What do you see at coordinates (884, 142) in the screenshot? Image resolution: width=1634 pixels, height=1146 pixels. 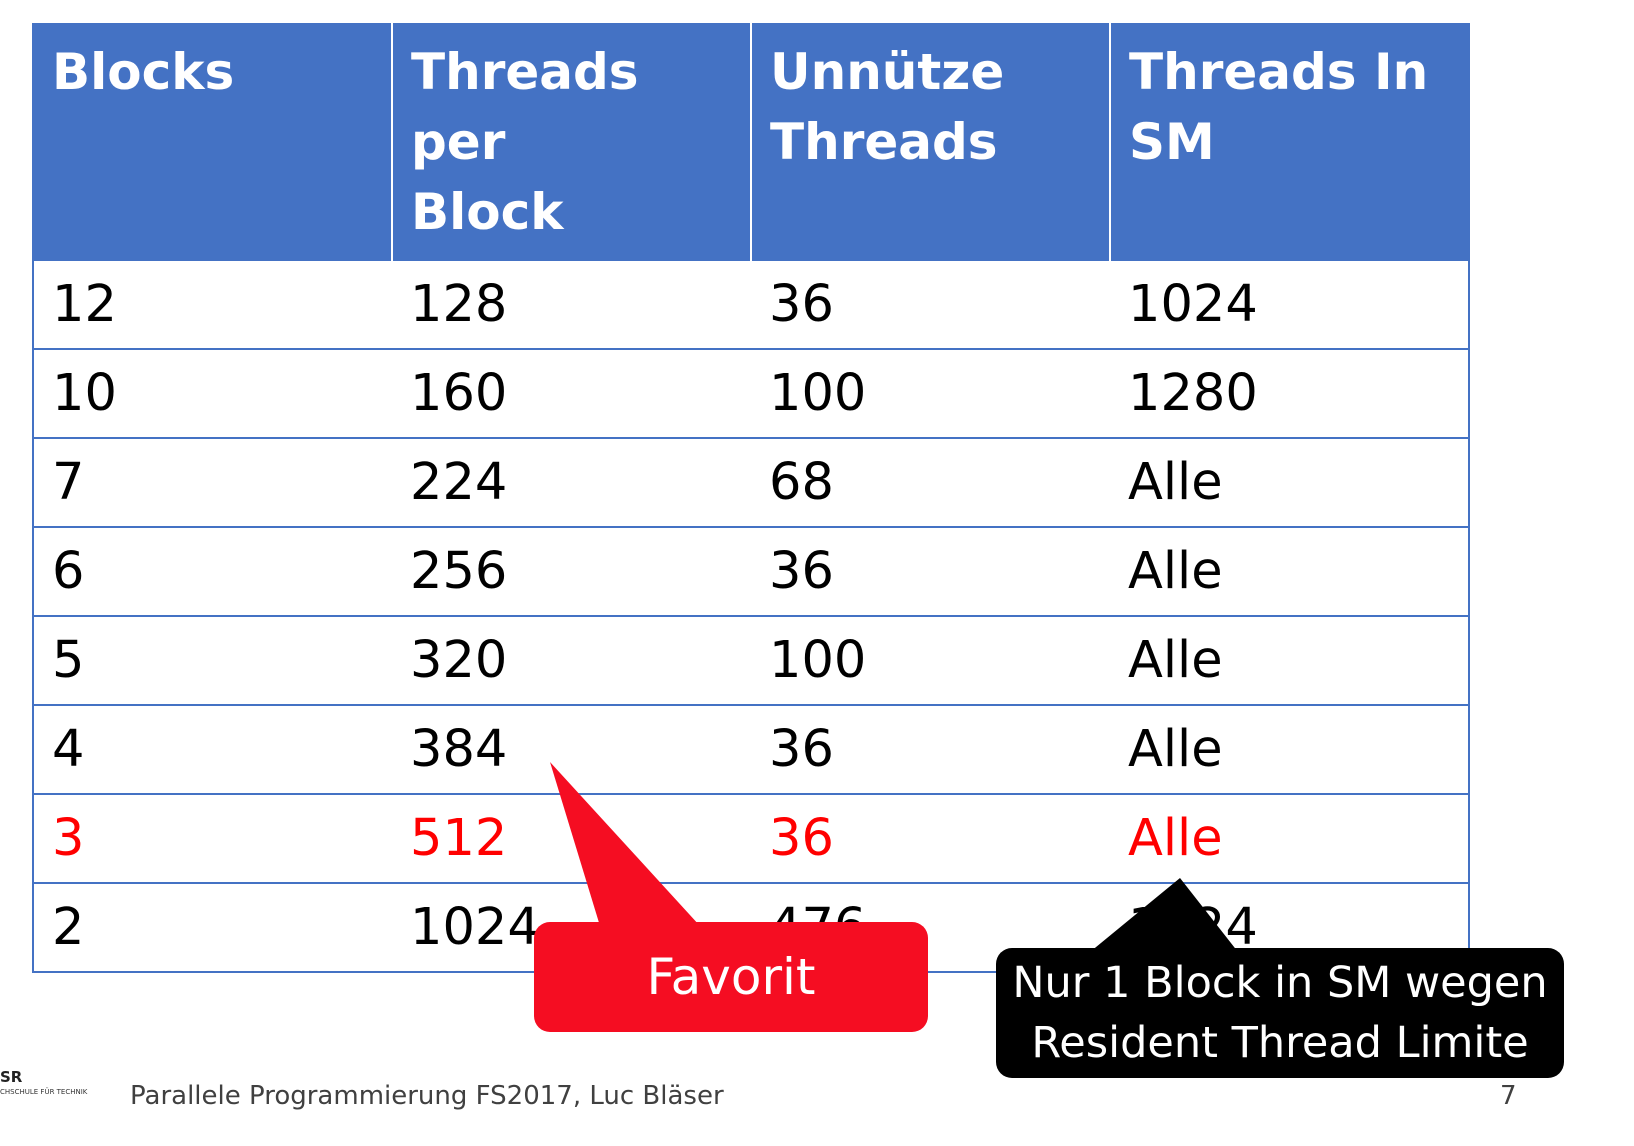 I see `header-line: Threads` at bounding box center [884, 142].